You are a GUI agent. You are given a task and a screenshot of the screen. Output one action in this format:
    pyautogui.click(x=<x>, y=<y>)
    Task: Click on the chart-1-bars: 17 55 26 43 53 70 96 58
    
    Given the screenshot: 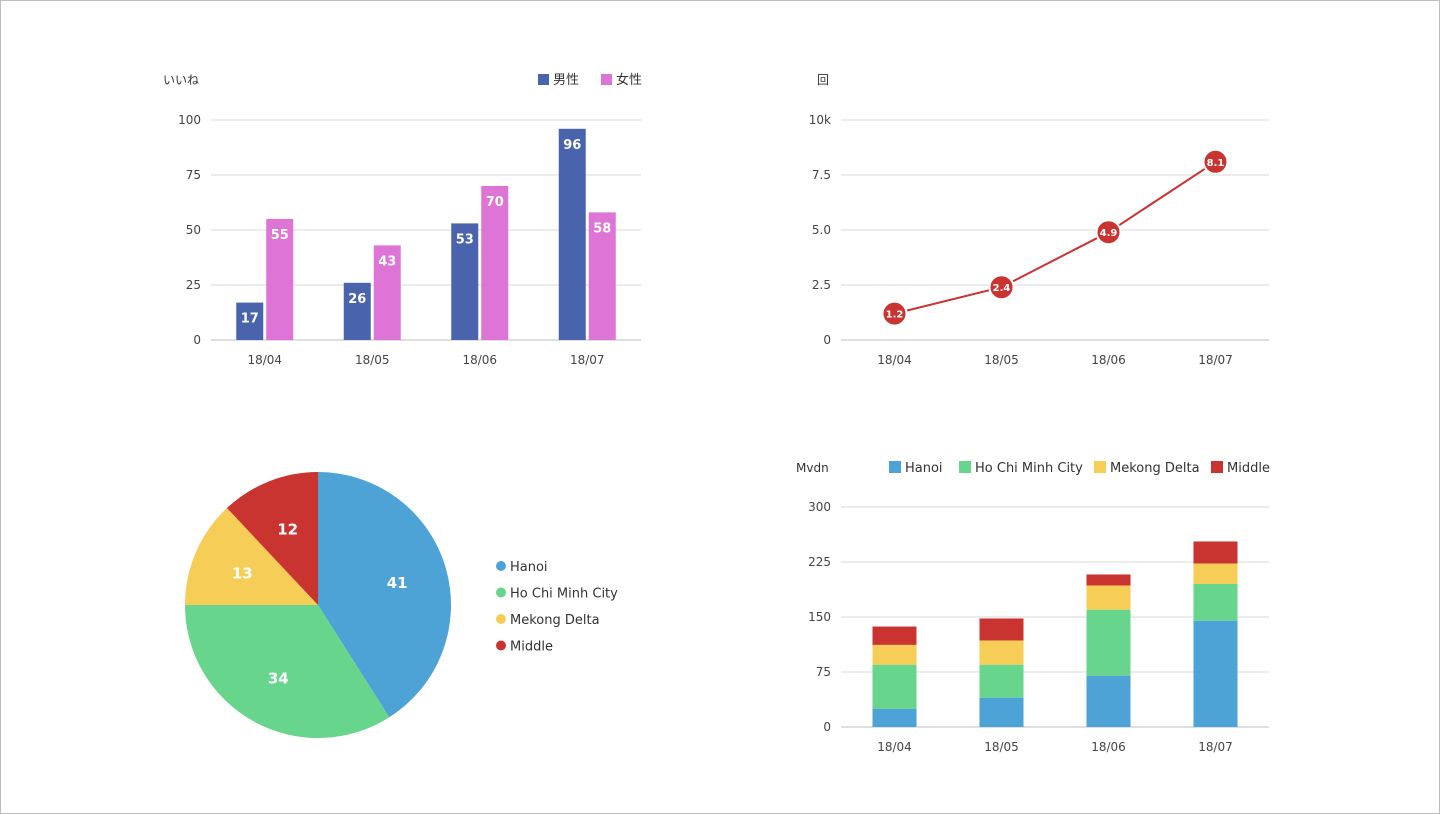 What is the action you would take?
    pyautogui.click(x=426, y=234)
    